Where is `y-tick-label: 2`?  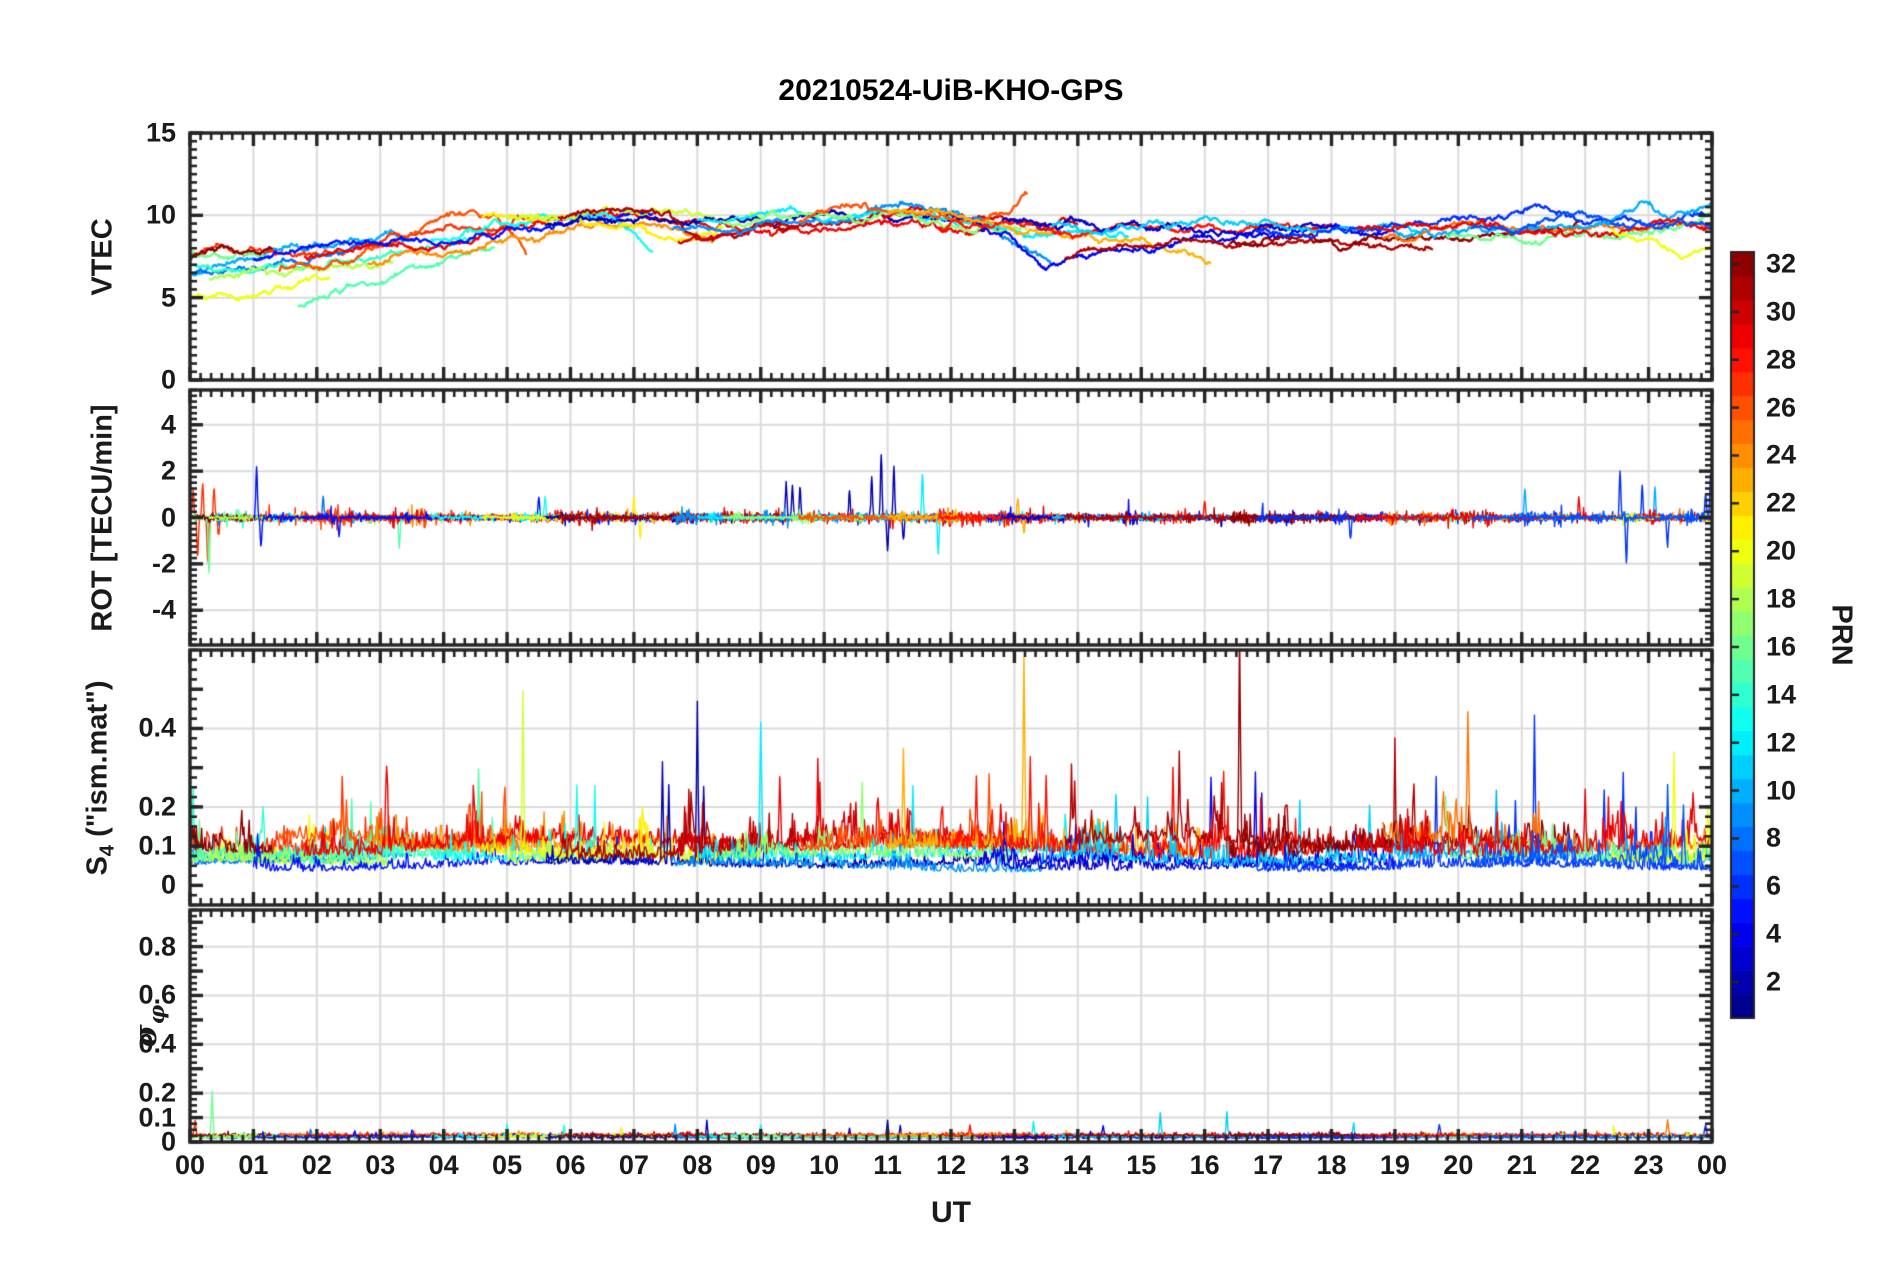 y-tick-label: 2 is located at coordinates (168, 470).